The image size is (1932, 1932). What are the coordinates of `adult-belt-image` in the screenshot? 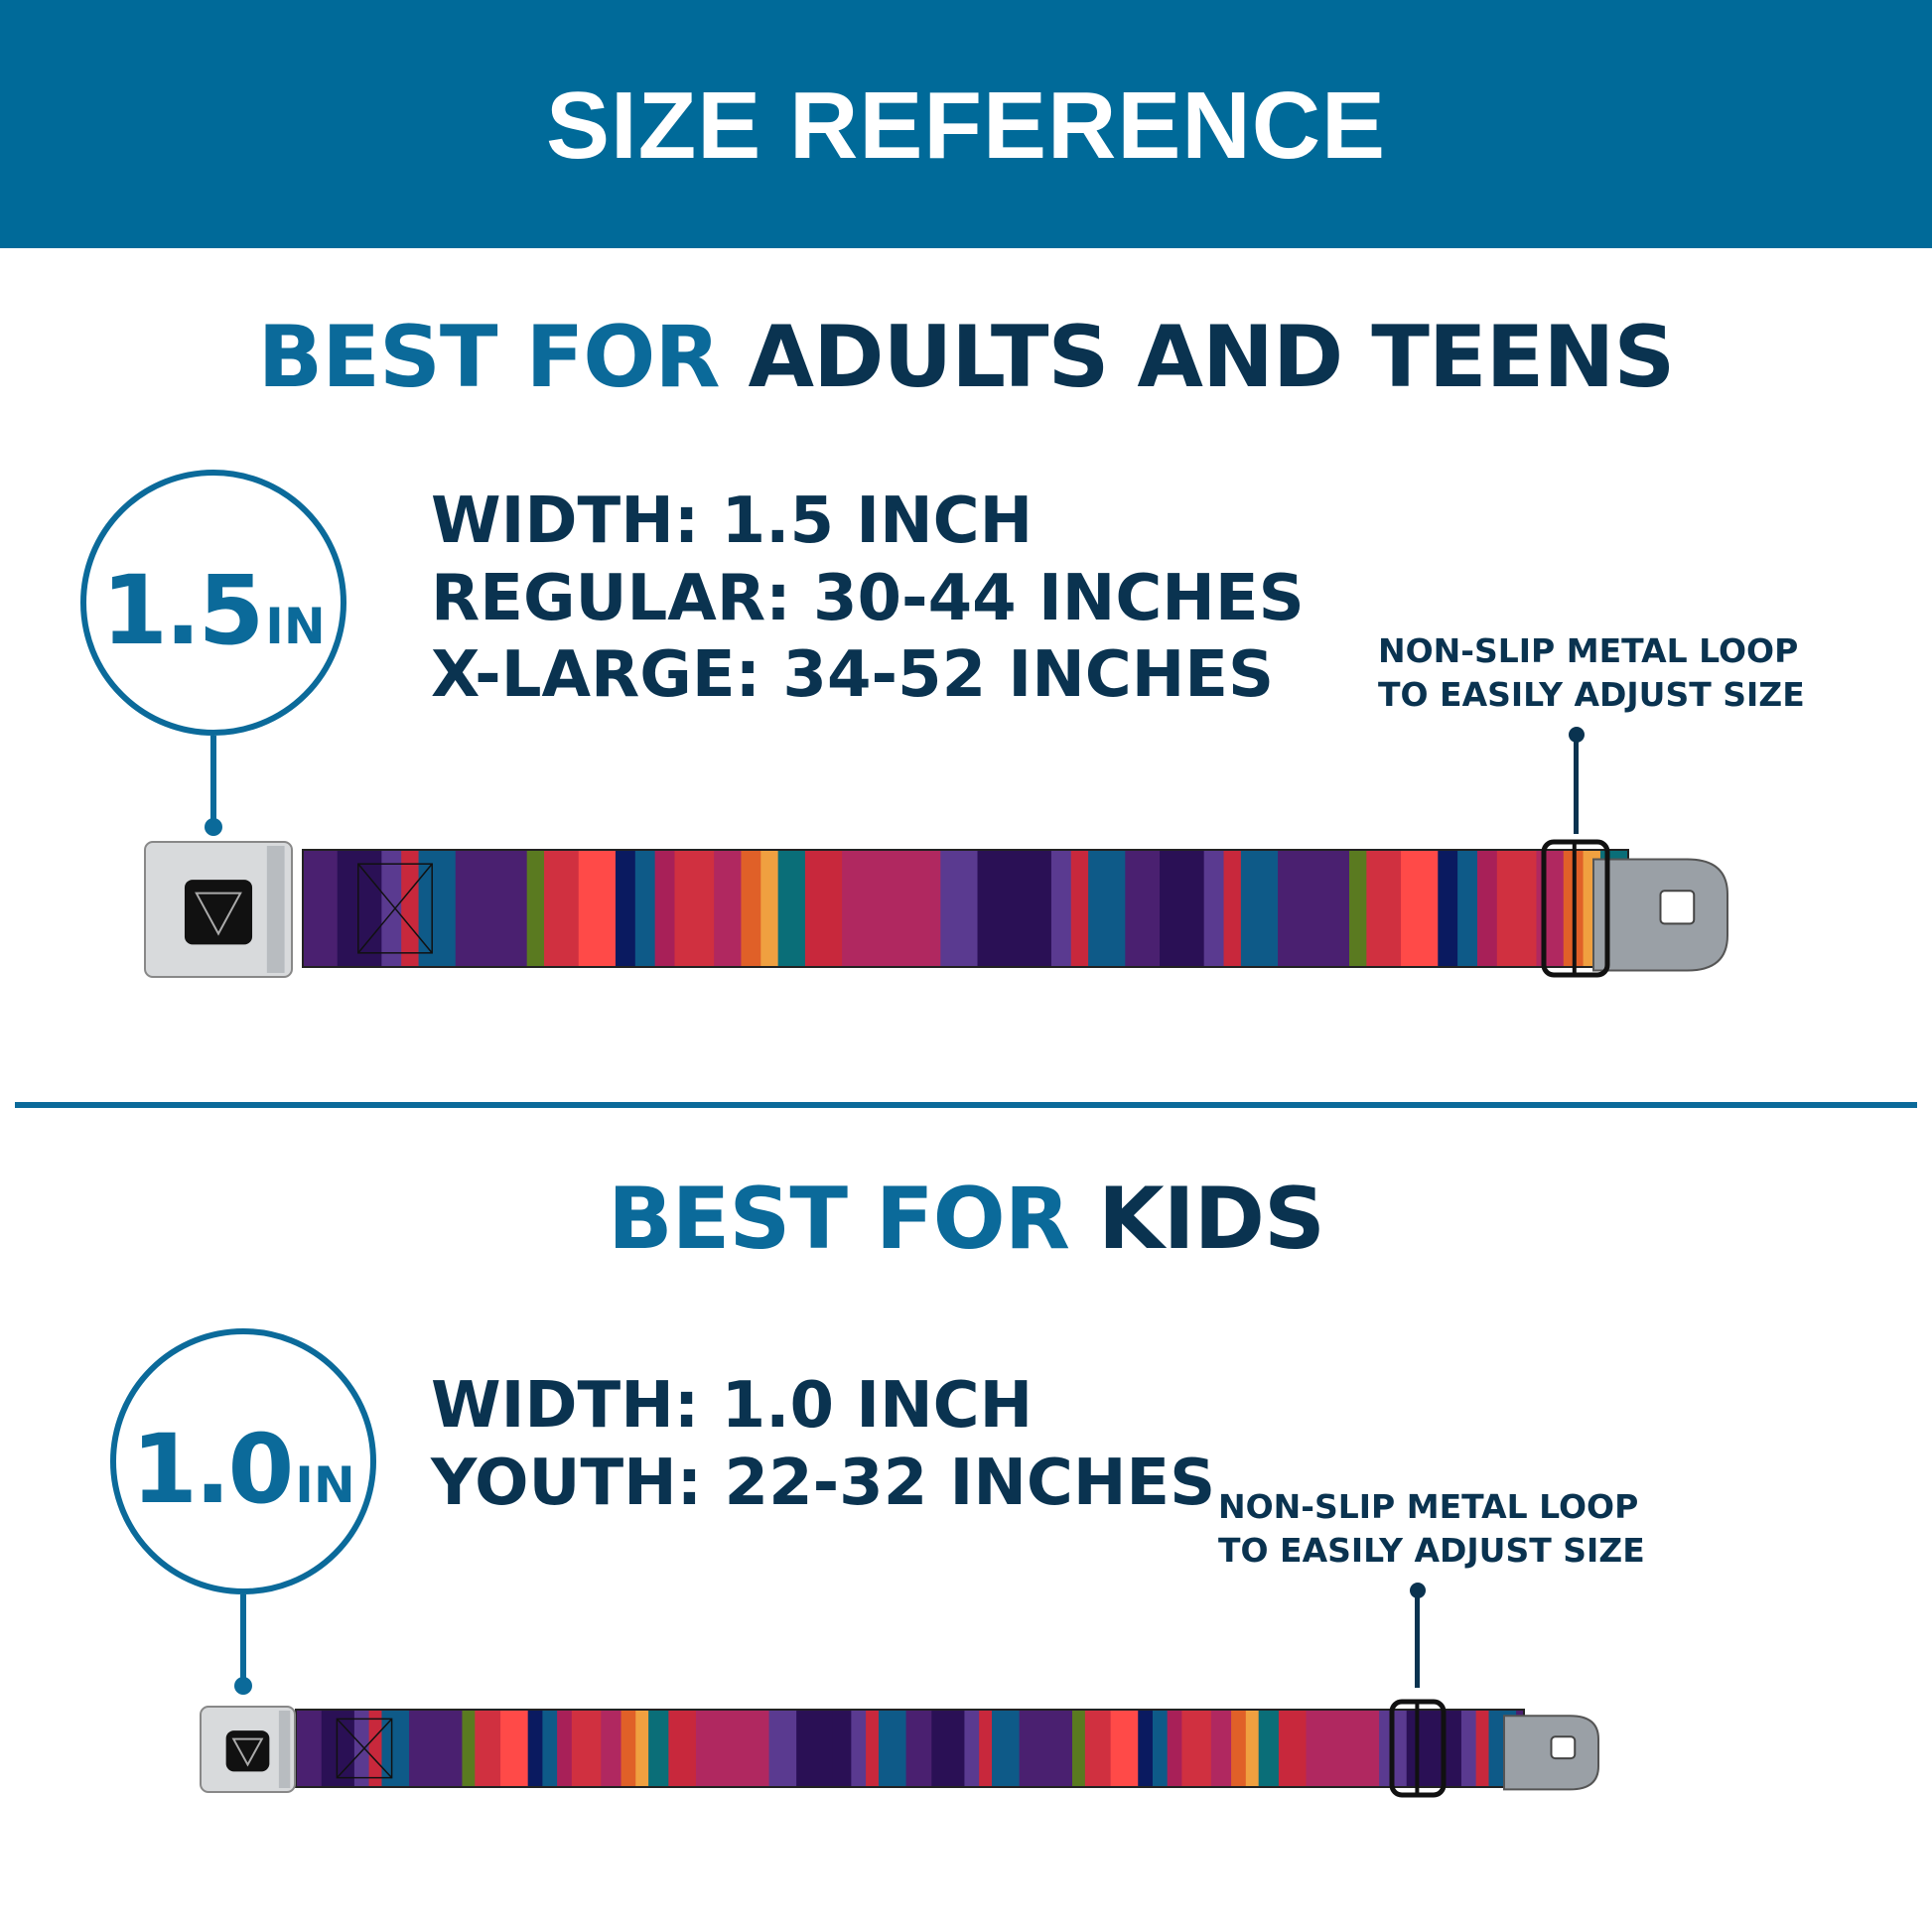 It's located at (936, 909).